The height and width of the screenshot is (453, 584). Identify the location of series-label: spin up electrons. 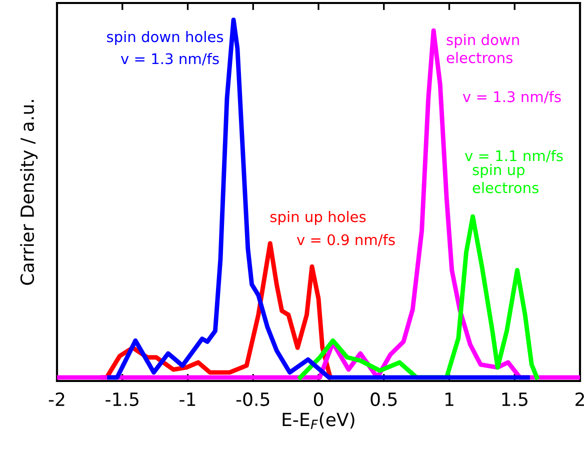
(505, 179).